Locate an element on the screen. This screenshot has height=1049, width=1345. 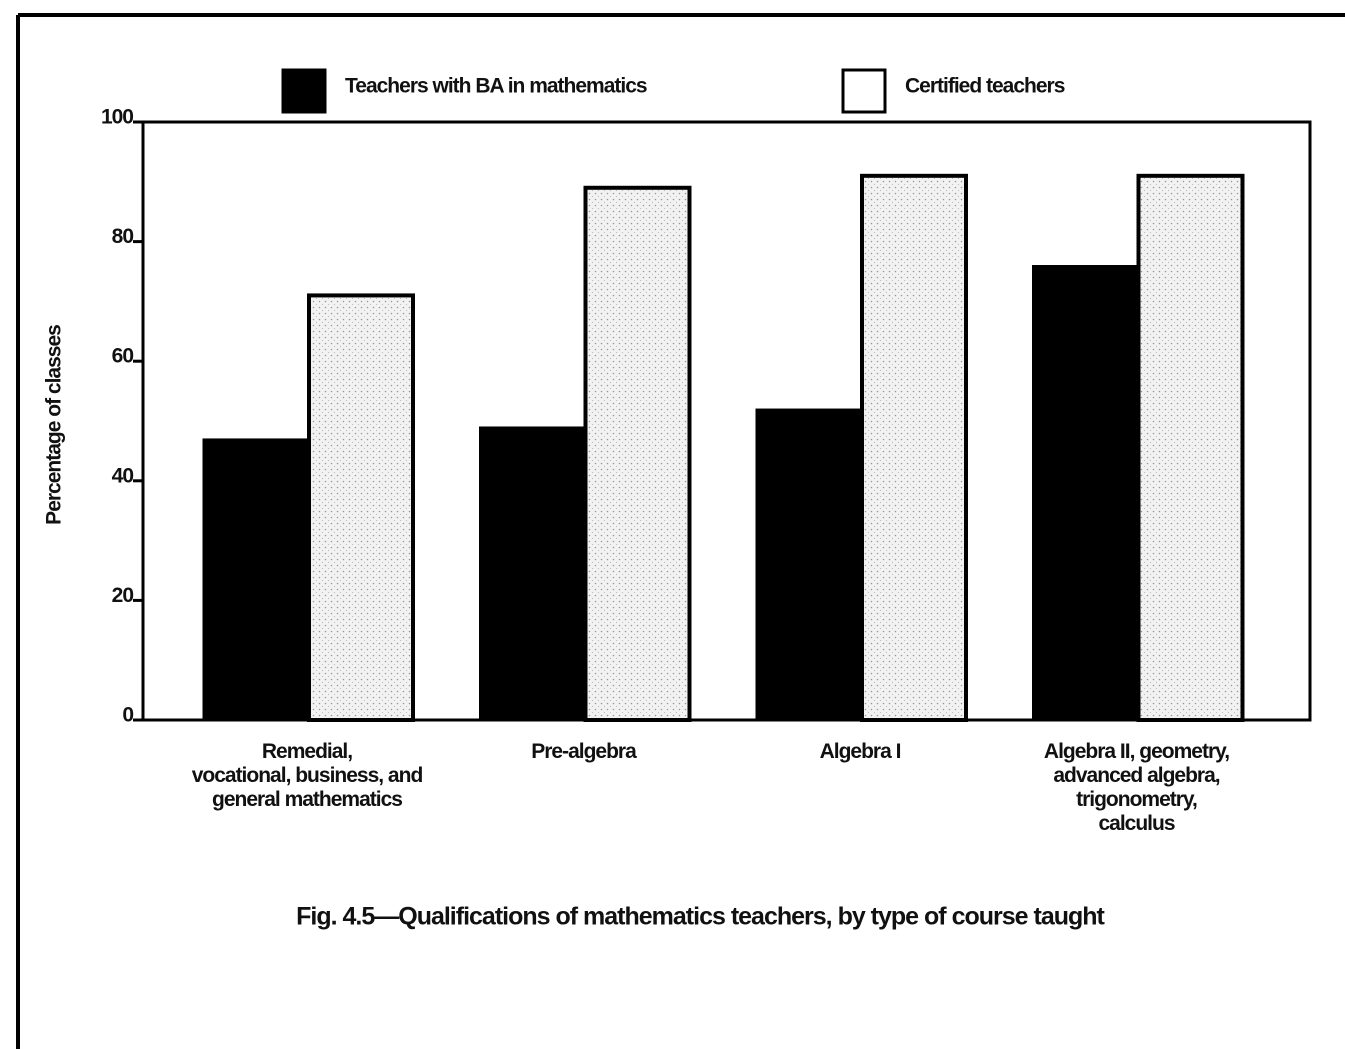
x-tick-label-line: Algebra I is located at coordinates (860, 751).